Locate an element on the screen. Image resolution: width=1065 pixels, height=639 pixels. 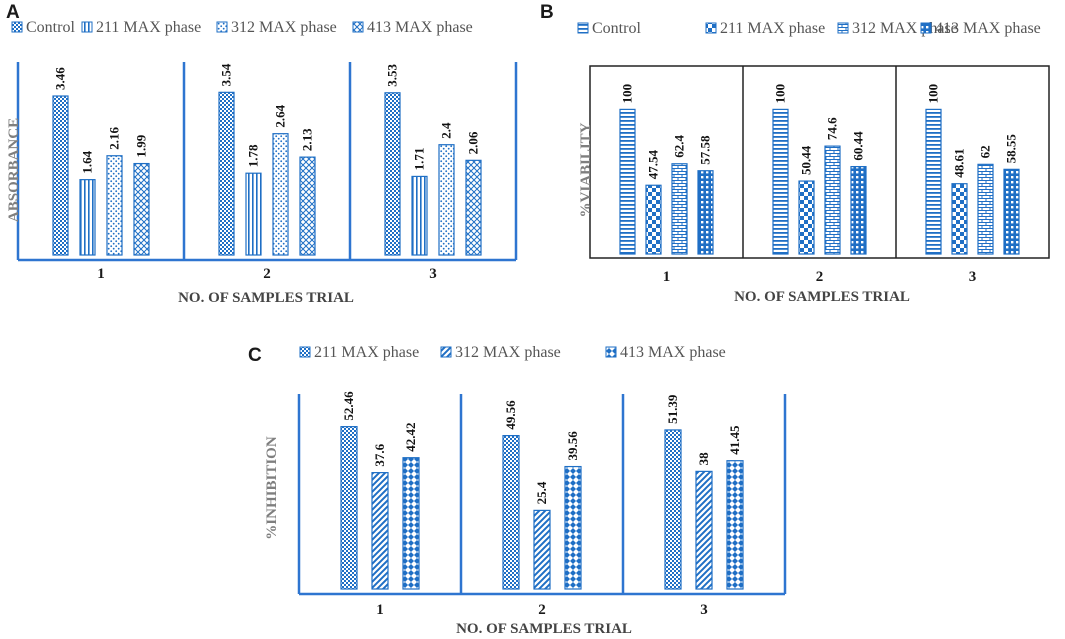
data-label: 50.44 is located at coordinates (806, 160).